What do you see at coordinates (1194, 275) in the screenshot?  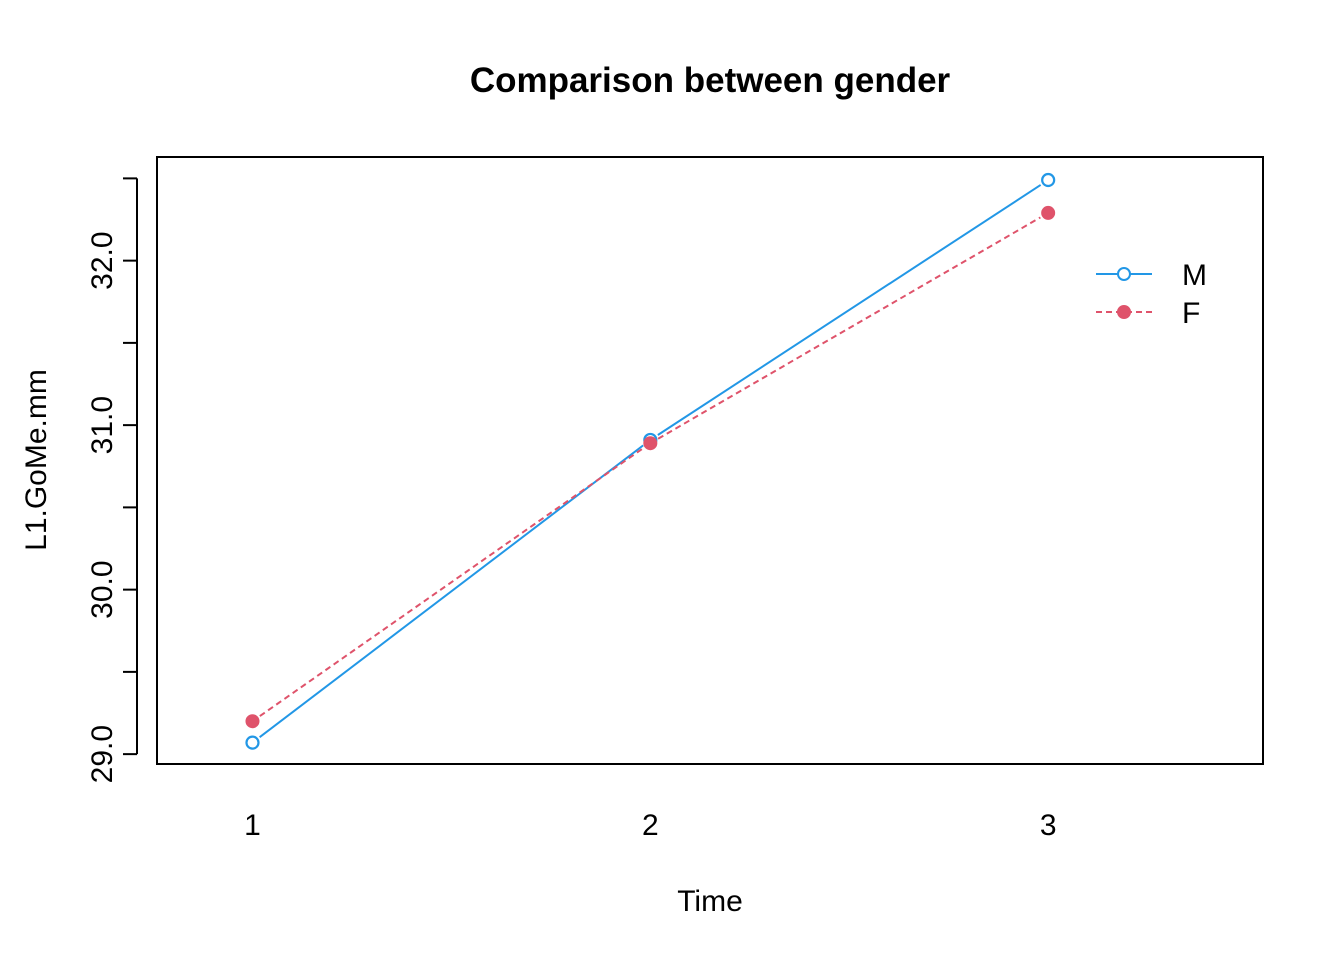 I see `legend-label: M` at bounding box center [1194, 275].